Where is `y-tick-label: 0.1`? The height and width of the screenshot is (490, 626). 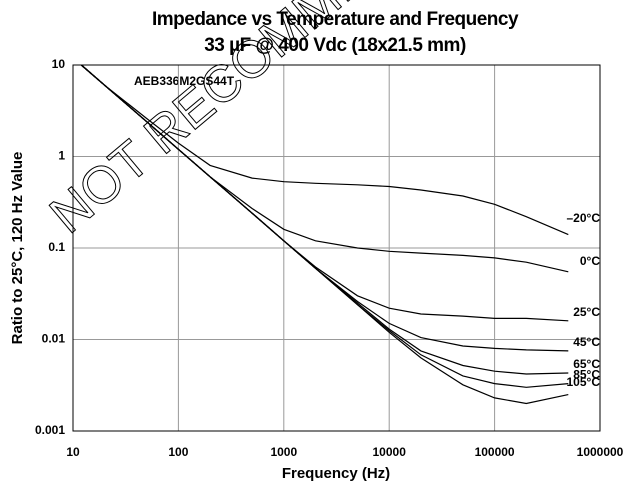
y-tick-label: 0.1 is located at coordinates (56, 247).